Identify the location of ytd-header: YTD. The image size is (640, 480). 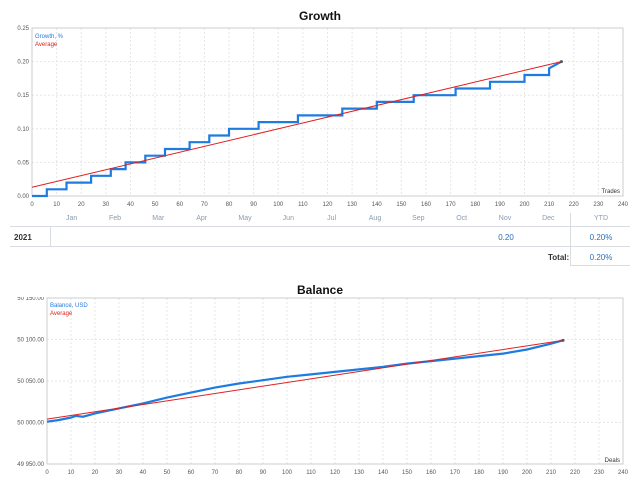
(601, 218).